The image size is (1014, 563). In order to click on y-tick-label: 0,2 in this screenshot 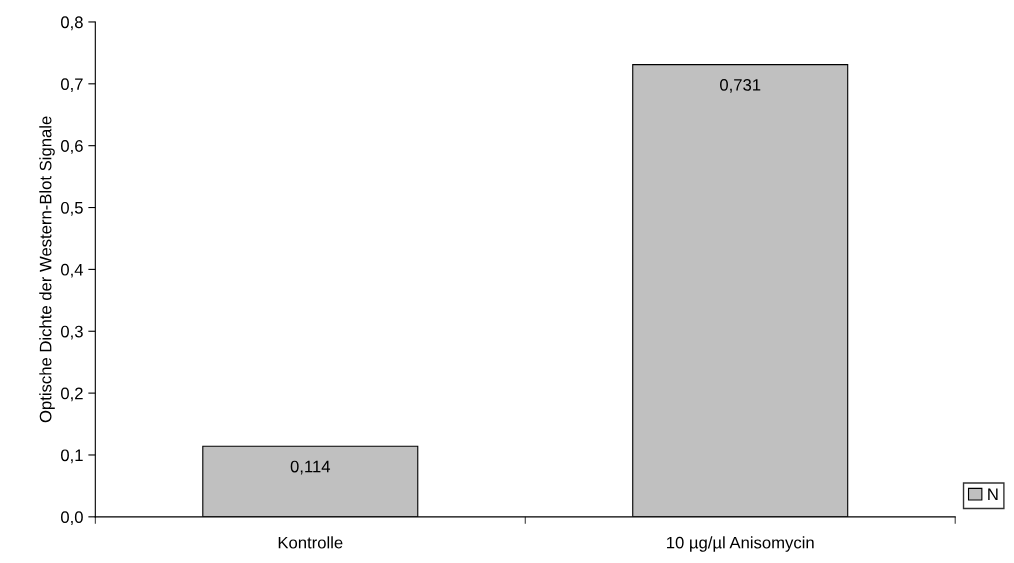, I will do `click(71, 394)`.